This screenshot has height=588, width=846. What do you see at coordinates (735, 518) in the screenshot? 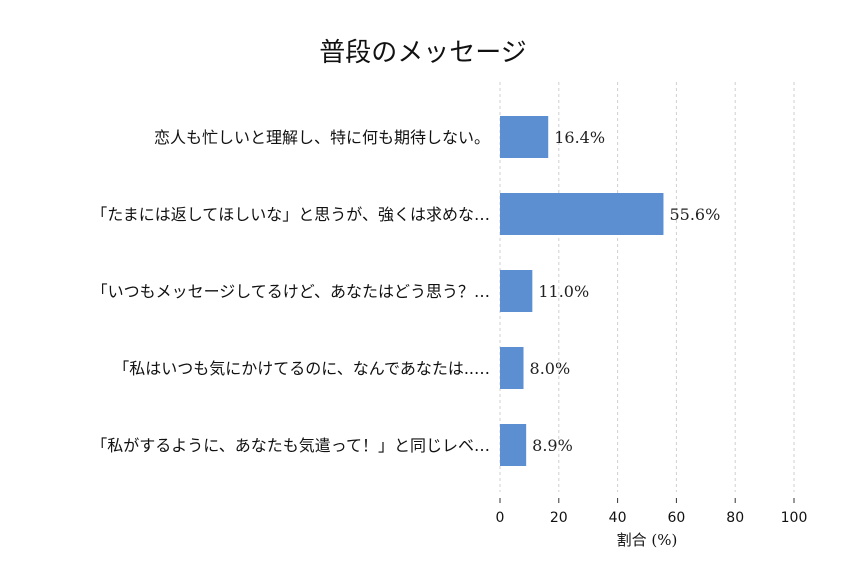
I see `x-tick-label: 80` at bounding box center [735, 518].